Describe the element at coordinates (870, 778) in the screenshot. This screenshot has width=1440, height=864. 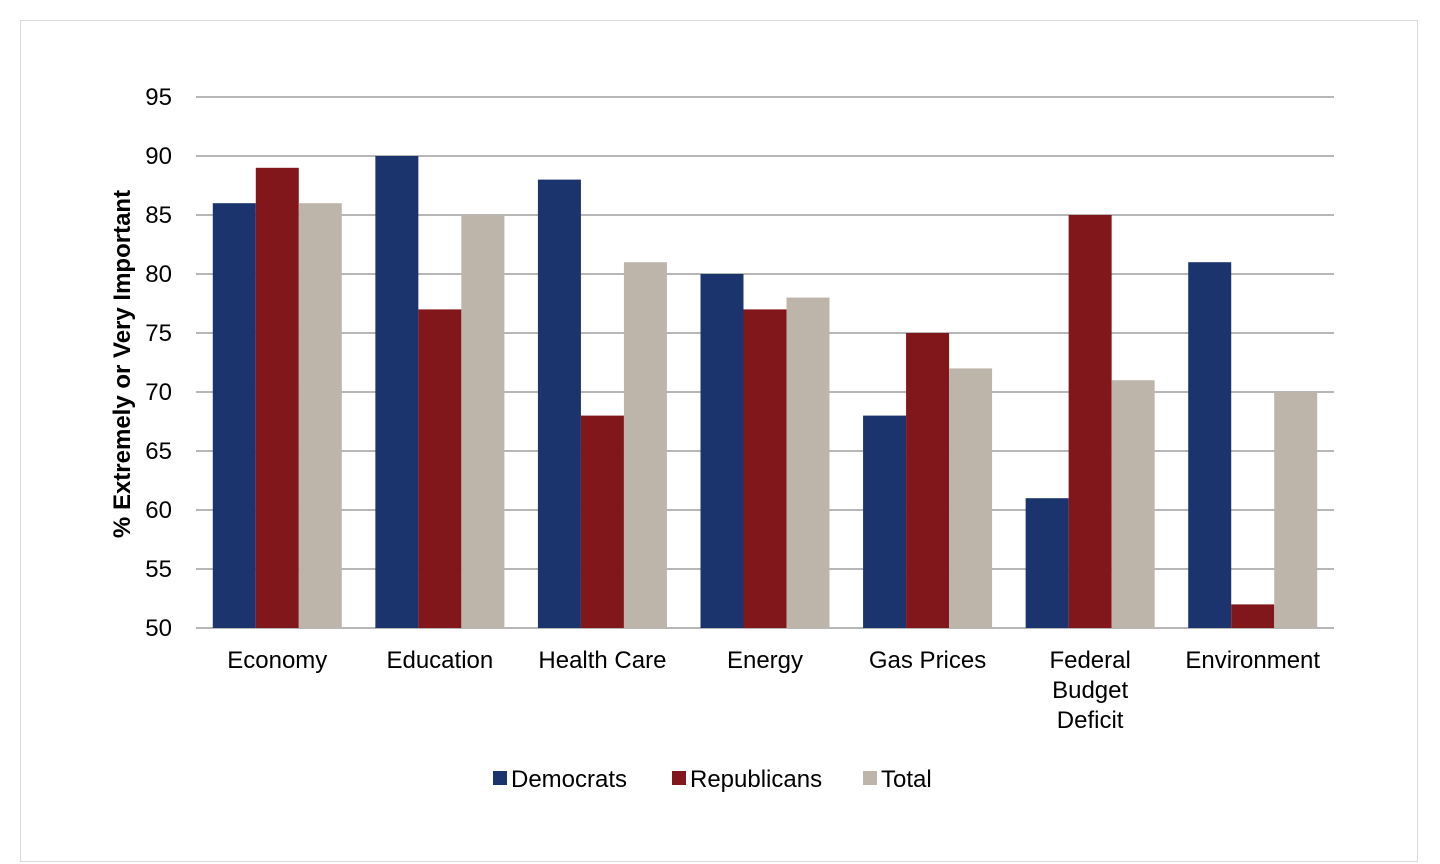
I see `legend-swatch-total` at that location.